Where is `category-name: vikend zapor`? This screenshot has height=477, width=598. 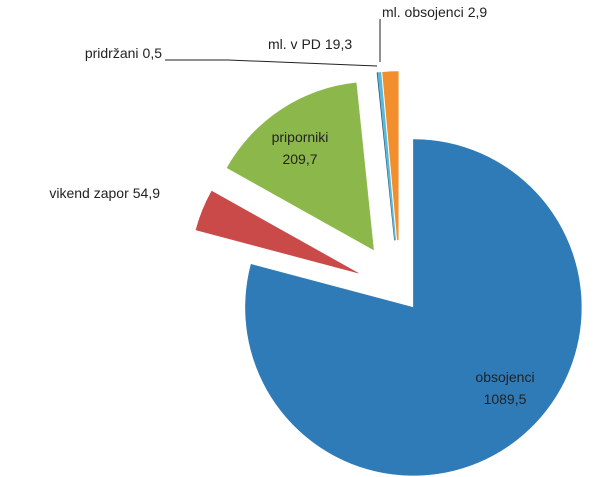 category-name: vikend zapor is located at coordinates (89, 193).